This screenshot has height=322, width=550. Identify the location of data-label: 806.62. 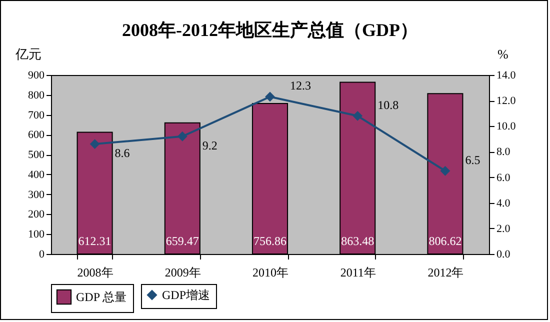
(445, 241).